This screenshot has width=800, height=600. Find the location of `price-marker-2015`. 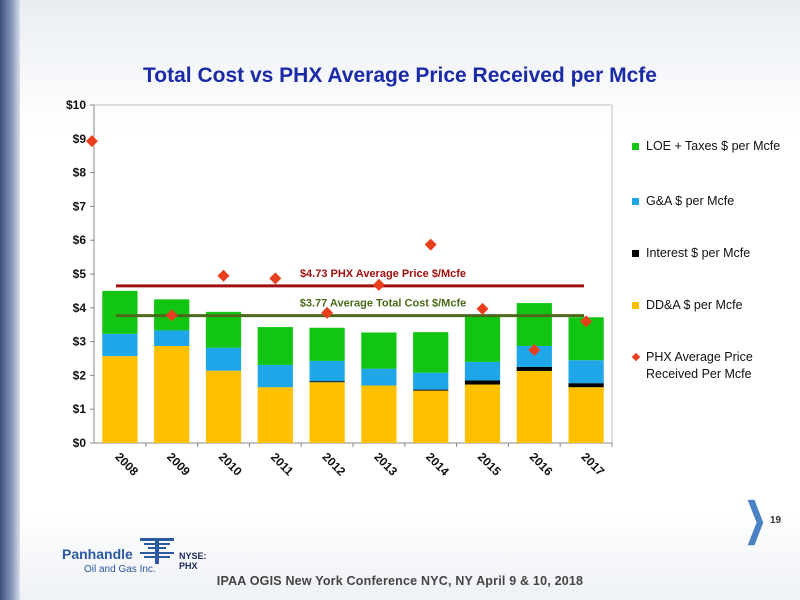

price-marker-2015 is located at coordinates (482, 308).